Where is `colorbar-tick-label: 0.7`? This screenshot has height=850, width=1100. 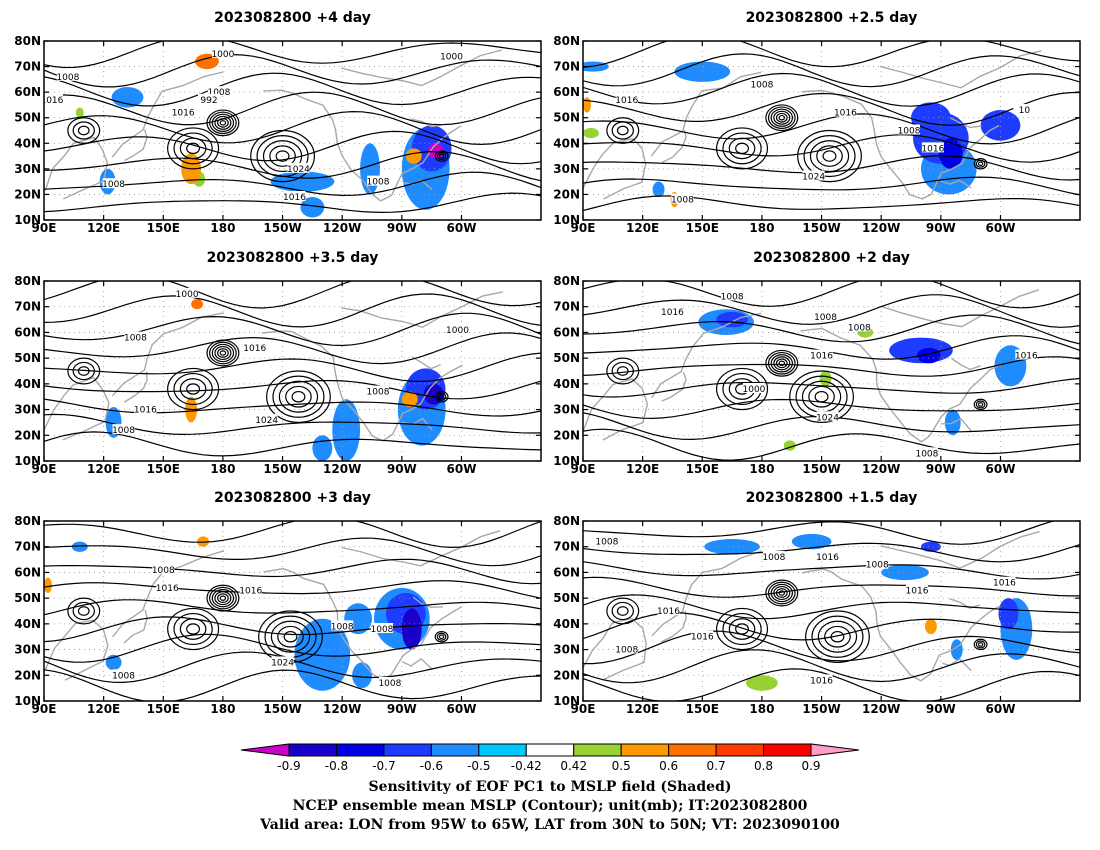 colorbar-tick-label: 0.7 is located at coordinates (716, 766).